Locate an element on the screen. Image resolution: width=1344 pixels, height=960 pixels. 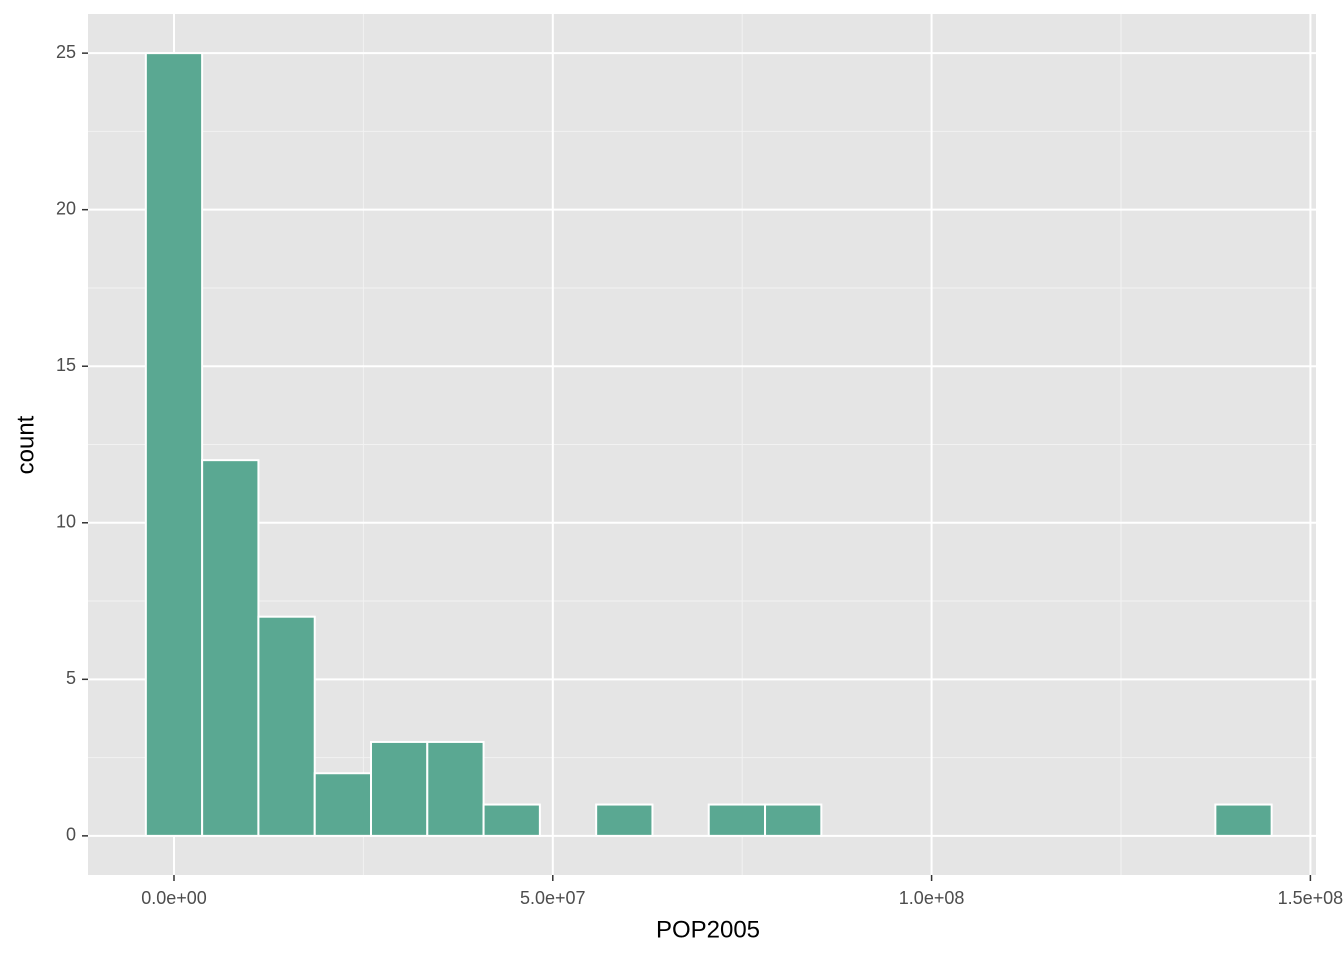
x-axis-title: POP2005 is located at coordinates (708, 929).